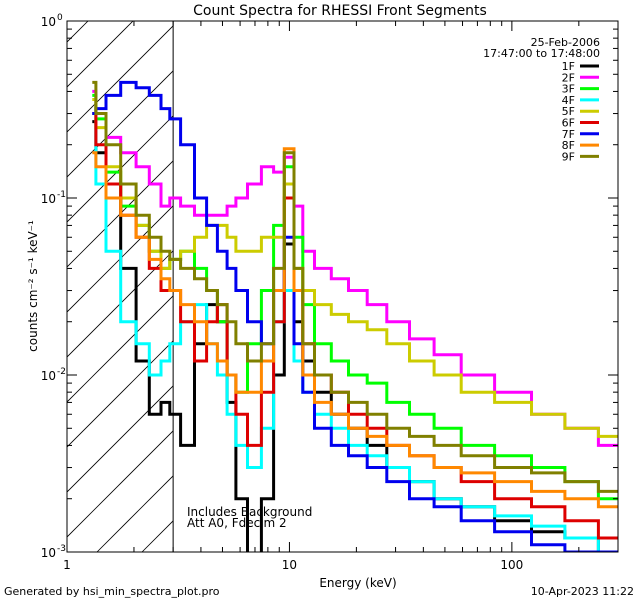 The width and height of the screenshot is (640, 600). What do you see at coordinates (289, 565) in the screenshot?
I see `x-tick-label: 10` at bounding box center [289, 565].